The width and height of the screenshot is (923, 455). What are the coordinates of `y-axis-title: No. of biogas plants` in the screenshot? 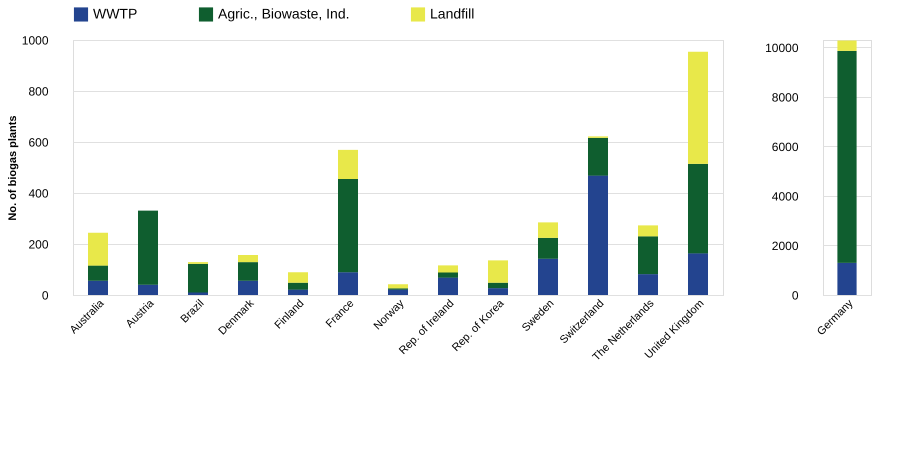 It's located at (12, 168).